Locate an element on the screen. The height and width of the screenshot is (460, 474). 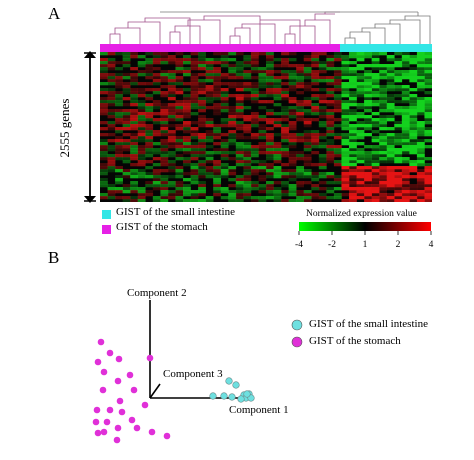
colorbar-tick: 1 is located at coordinates (365, 245).